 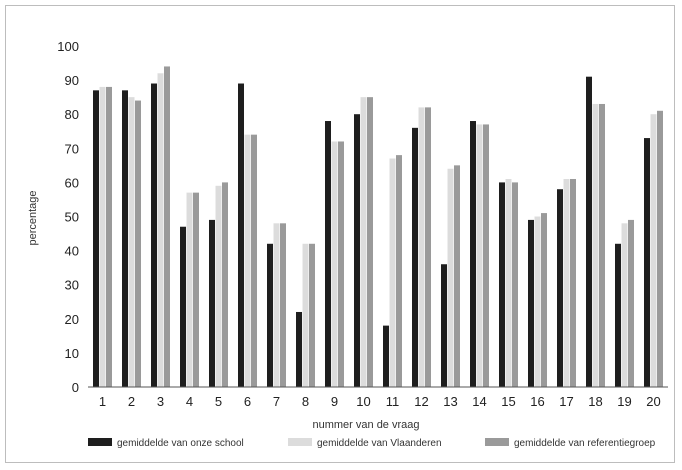 What do you see at coordinates (379, 443) in the screenshot?
I see `legend-label-2: gemiddelde van Vlaanderen` at bounding box center [379, 443].